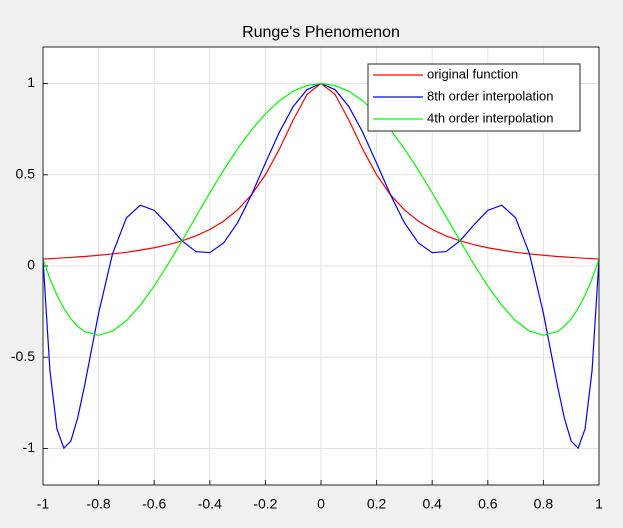 The width and height of the screenshot is (623, 528). Describe the element at coordinates (488, 504) in the screenshot. I see `x-tick-label: 0.6` at that location.